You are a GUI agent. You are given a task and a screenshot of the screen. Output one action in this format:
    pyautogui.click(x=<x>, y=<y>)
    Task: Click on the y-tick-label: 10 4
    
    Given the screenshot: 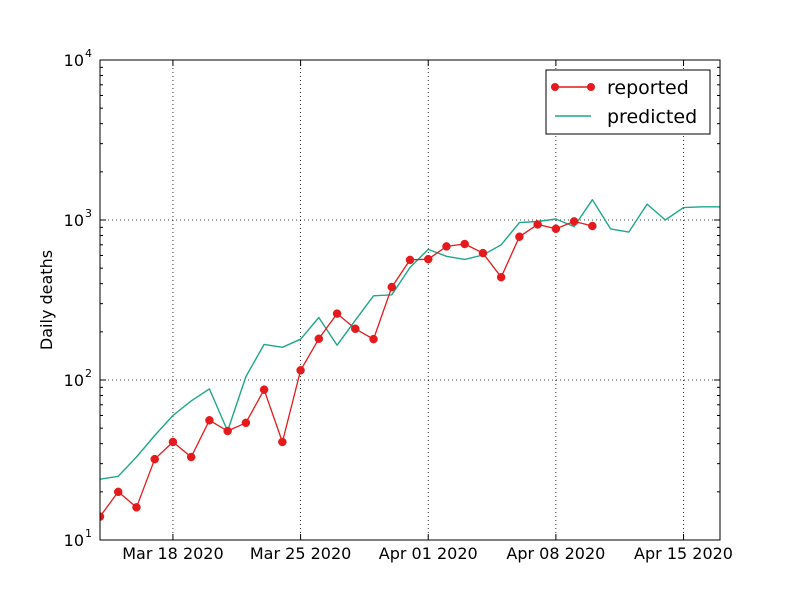 What is the action you would take?
    pyautogui.click(x=78, y=58)
    